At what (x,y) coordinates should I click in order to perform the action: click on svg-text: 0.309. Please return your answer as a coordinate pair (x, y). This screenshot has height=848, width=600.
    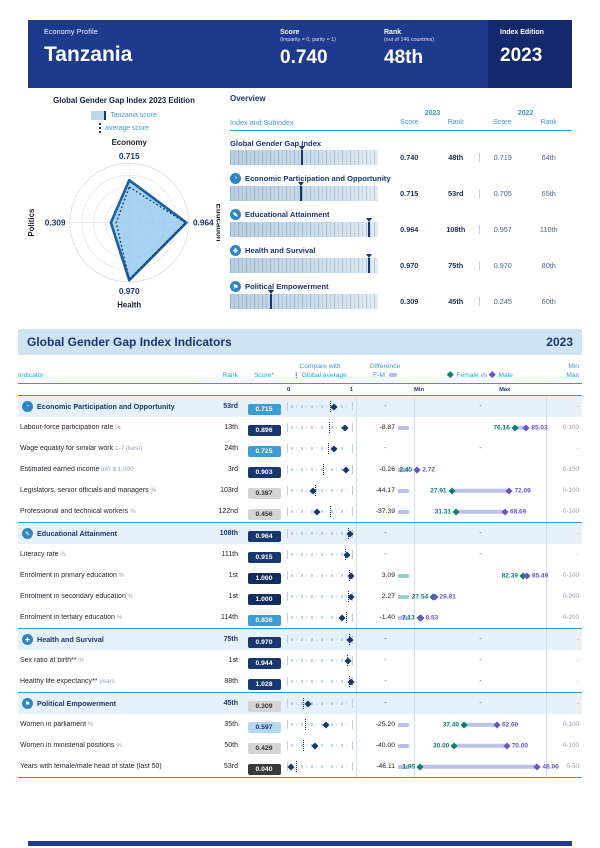
    Looking at the image, I should click on (55, 222).